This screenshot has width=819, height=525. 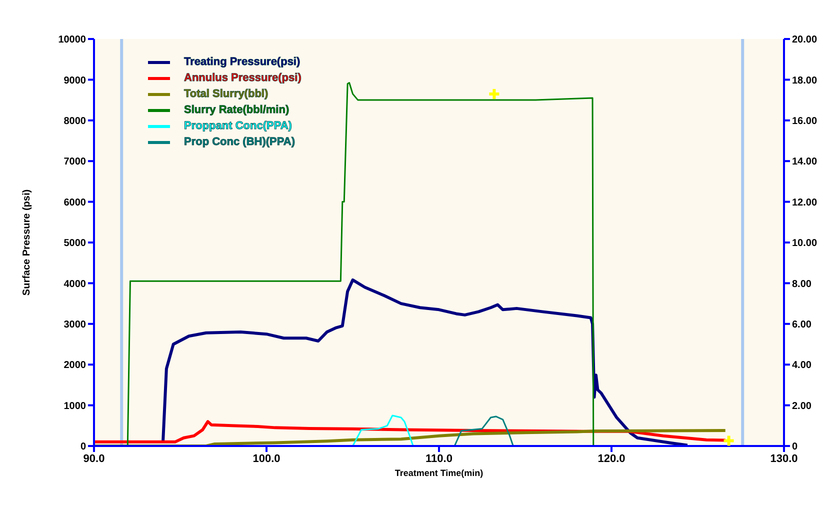 I want to click on y-tick-label: 5000, so click(x=75, y=244).